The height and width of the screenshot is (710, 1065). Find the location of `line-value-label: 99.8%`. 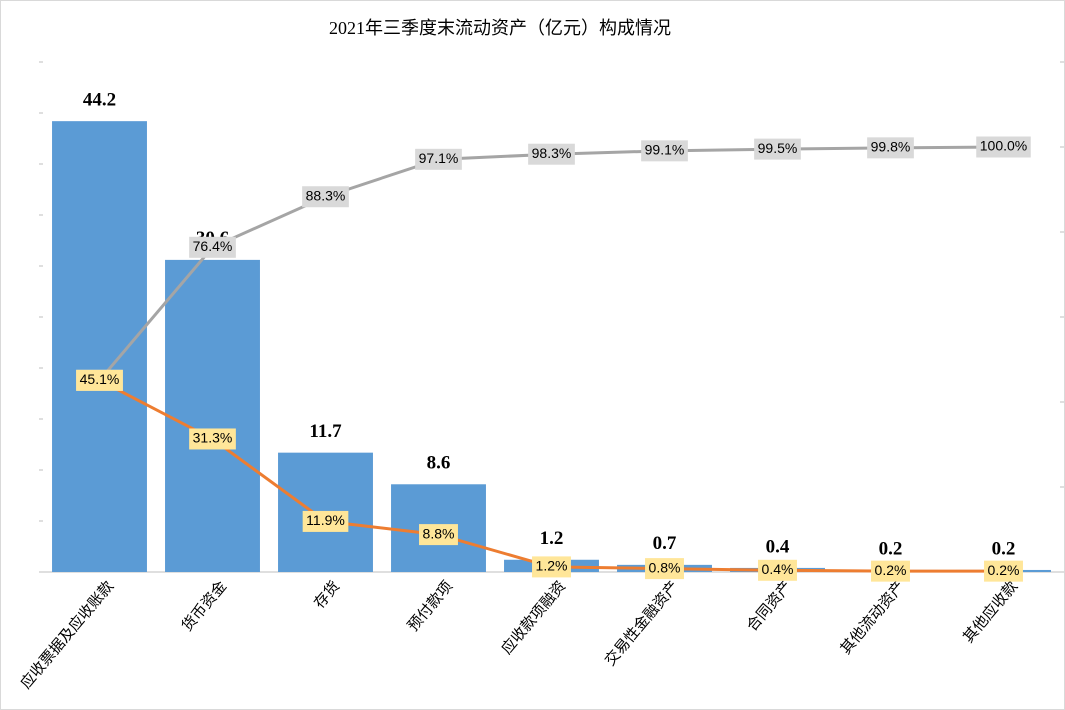

line-value-label: 99.8% is located at coordinates (891, 147).